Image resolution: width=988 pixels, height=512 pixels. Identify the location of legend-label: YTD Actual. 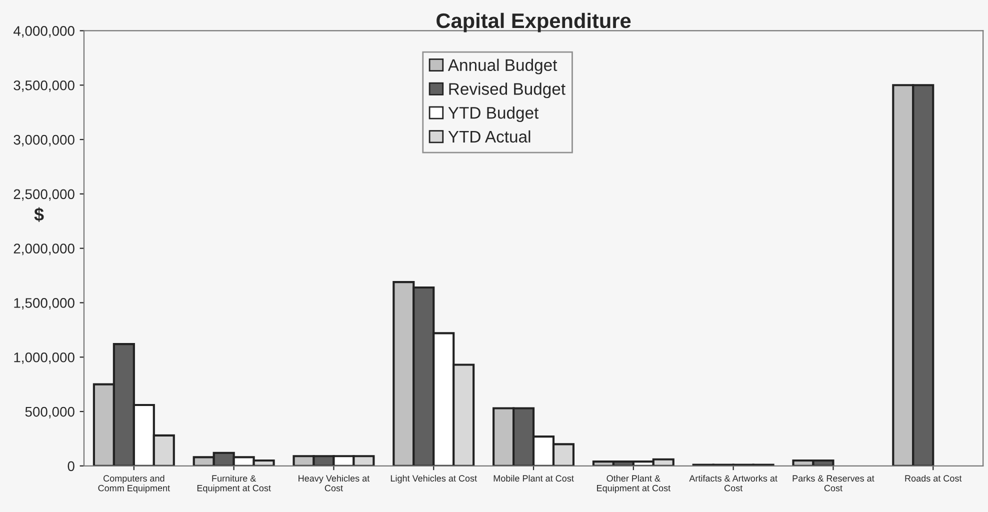
(489, 136).